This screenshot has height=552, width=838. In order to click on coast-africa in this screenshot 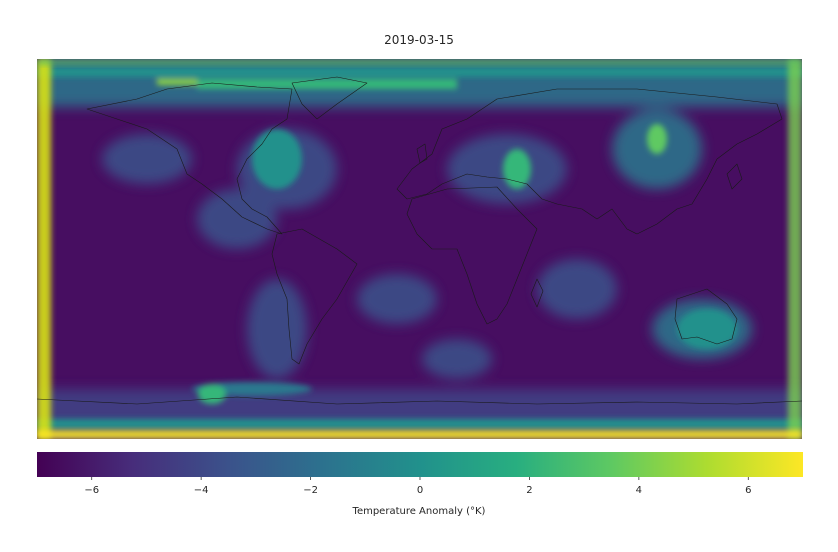, I will do `click(472, 255)`.